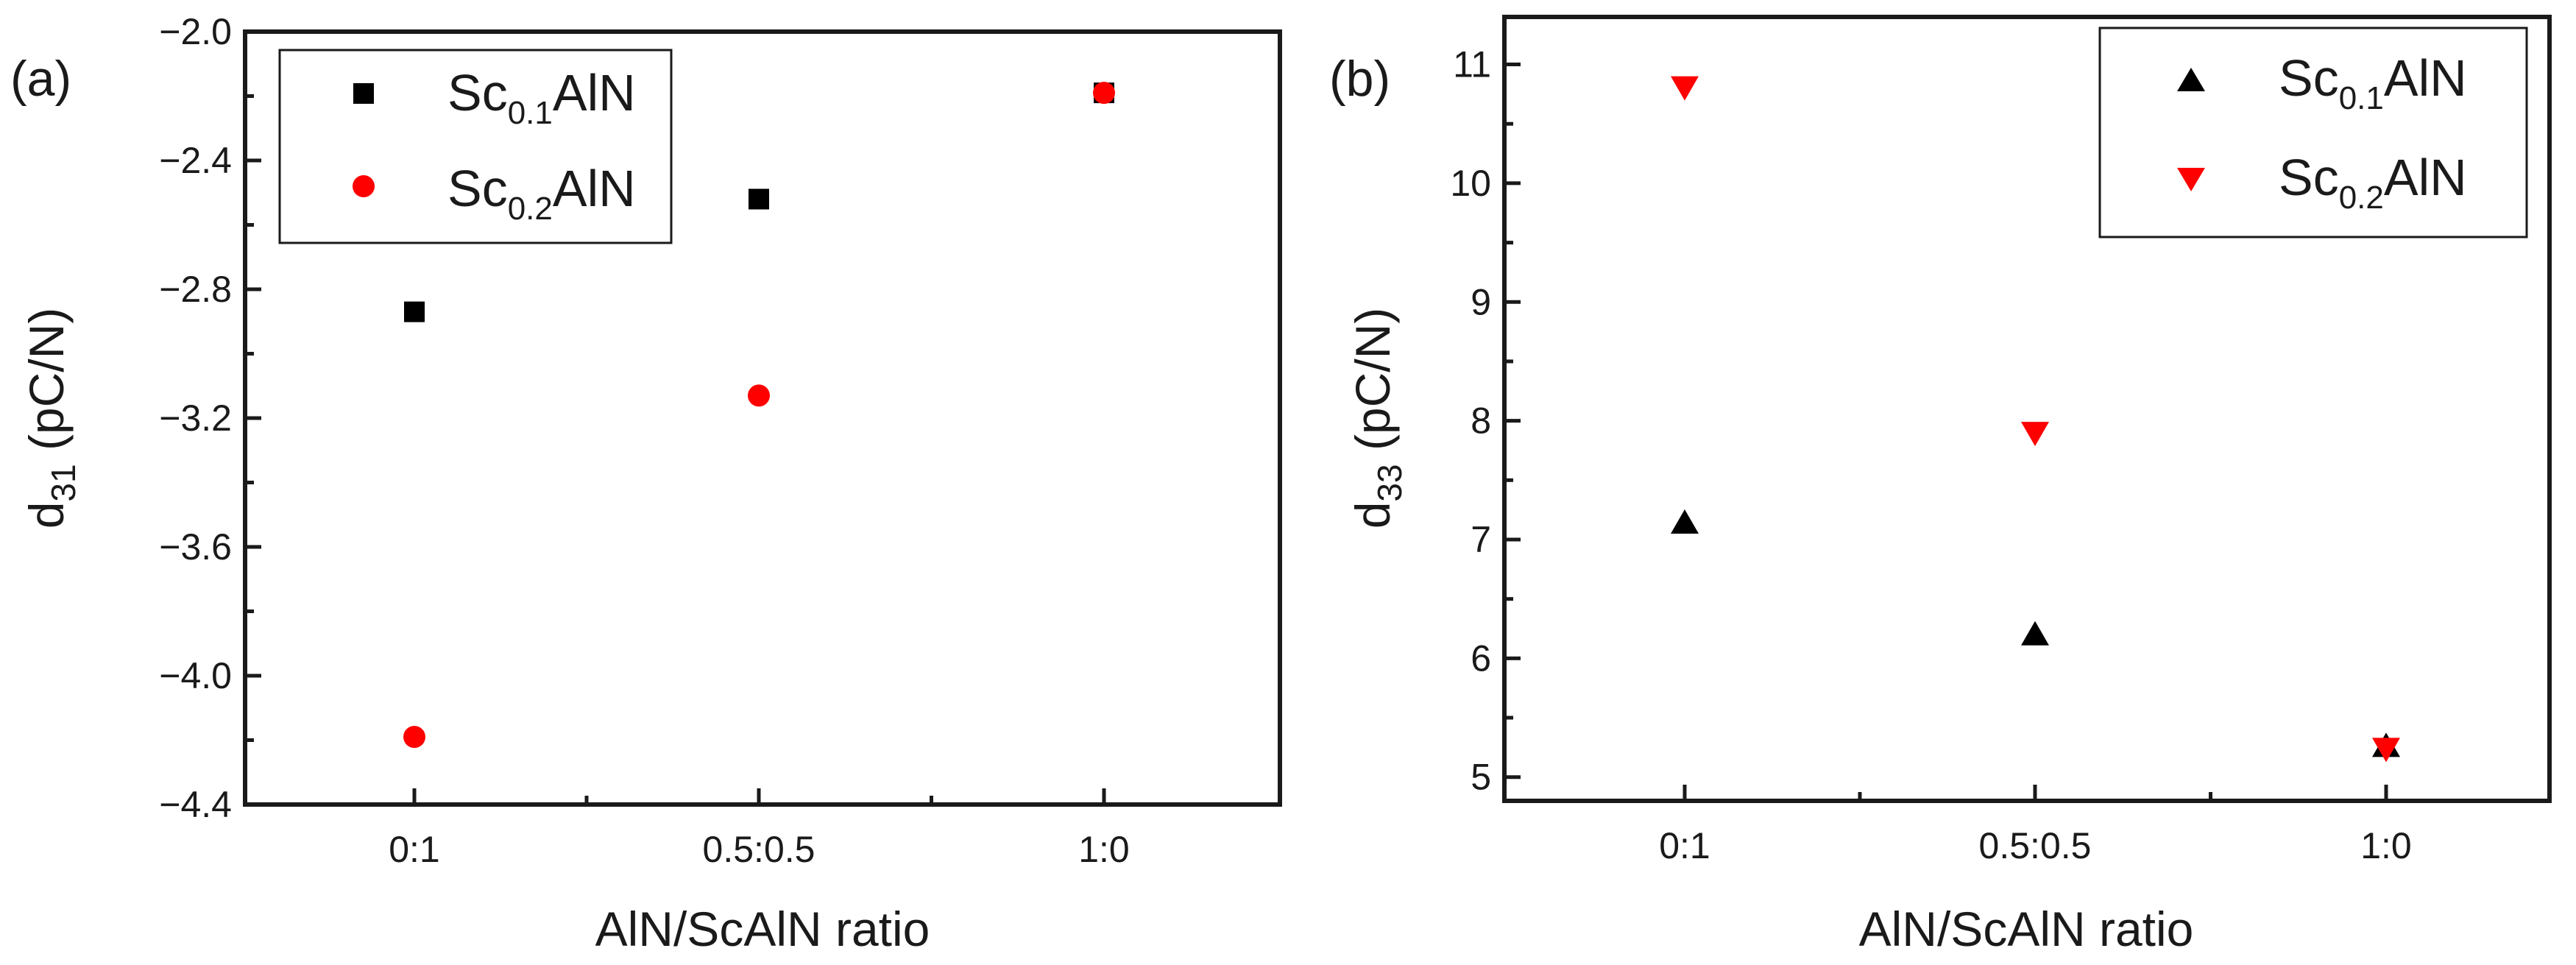  What do you see at coordinates (195, 31) in the screenshot?
I see `y-tick-label-a-0: −2.0` at bounding box center [195, 31].